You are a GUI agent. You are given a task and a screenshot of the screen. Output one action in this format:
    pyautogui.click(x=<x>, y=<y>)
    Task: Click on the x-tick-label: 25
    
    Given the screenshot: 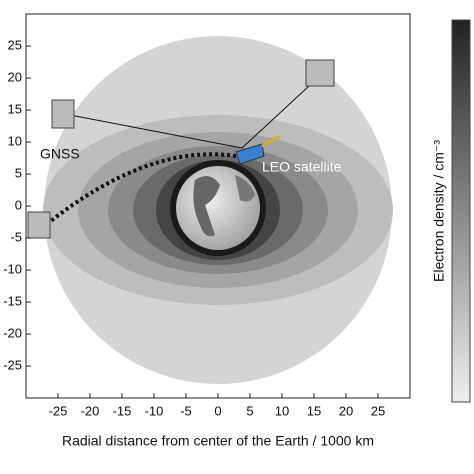 What is the action you would take?
    pyautogui.click(x=378, y=410)
    